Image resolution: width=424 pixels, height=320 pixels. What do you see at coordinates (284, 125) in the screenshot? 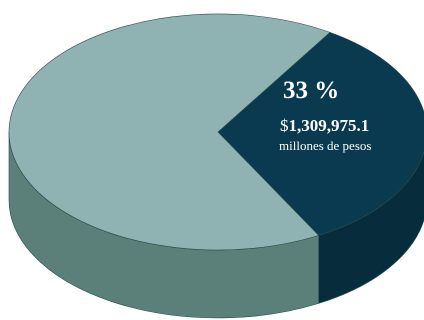
I see `slice-amount-prefix: $` at bounding box center [284, 125].